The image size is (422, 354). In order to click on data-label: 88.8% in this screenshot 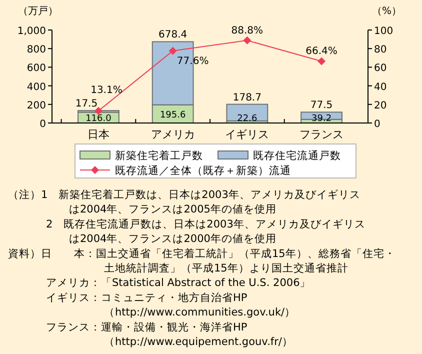, I will do `click(247, 30)`.